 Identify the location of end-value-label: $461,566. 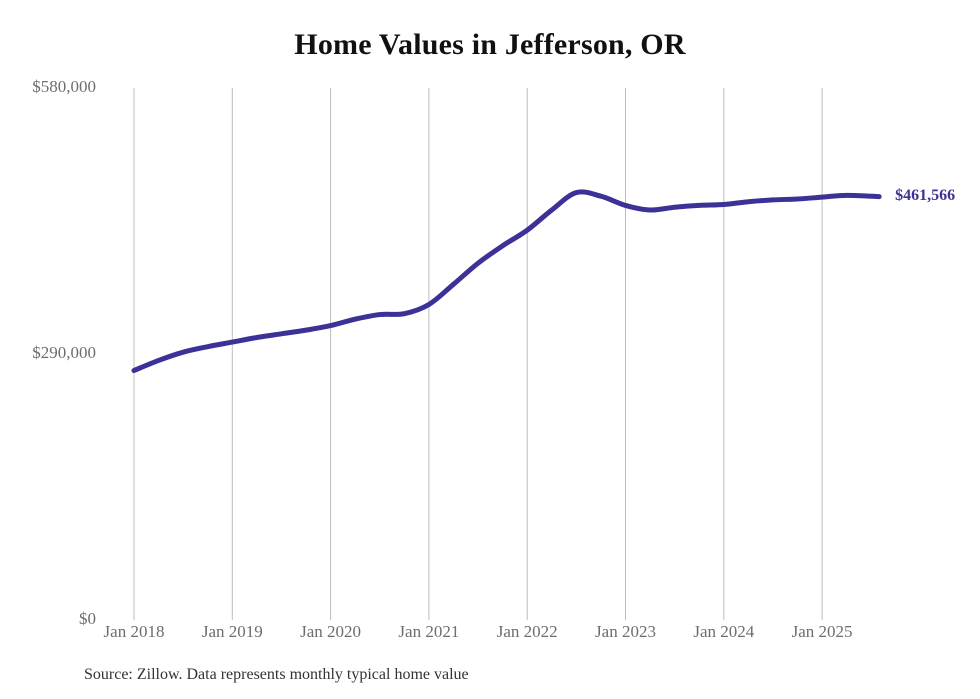
(925, 195).